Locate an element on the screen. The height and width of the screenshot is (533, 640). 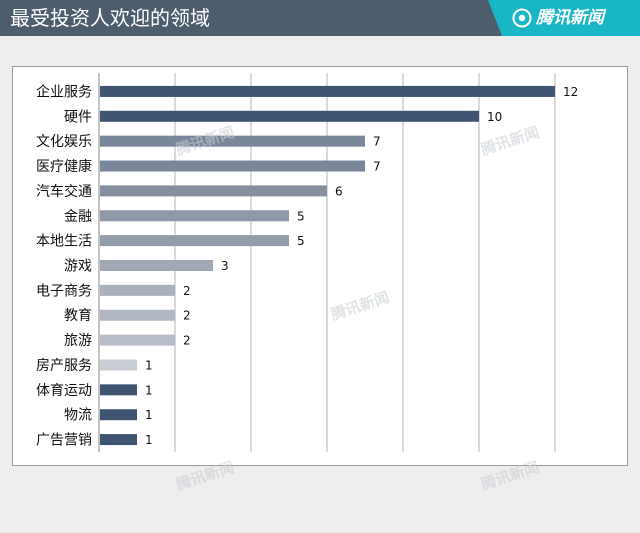
category-label: 医疗健康 is located at coordinates (64, 166).